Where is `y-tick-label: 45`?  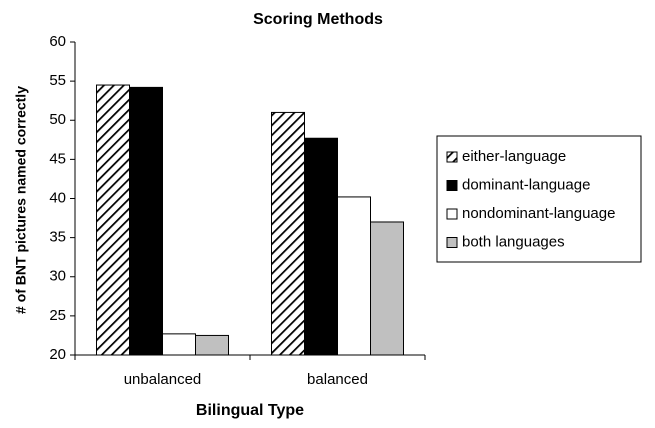
y-tick-label: 45 is located at coordinates (57, 158).